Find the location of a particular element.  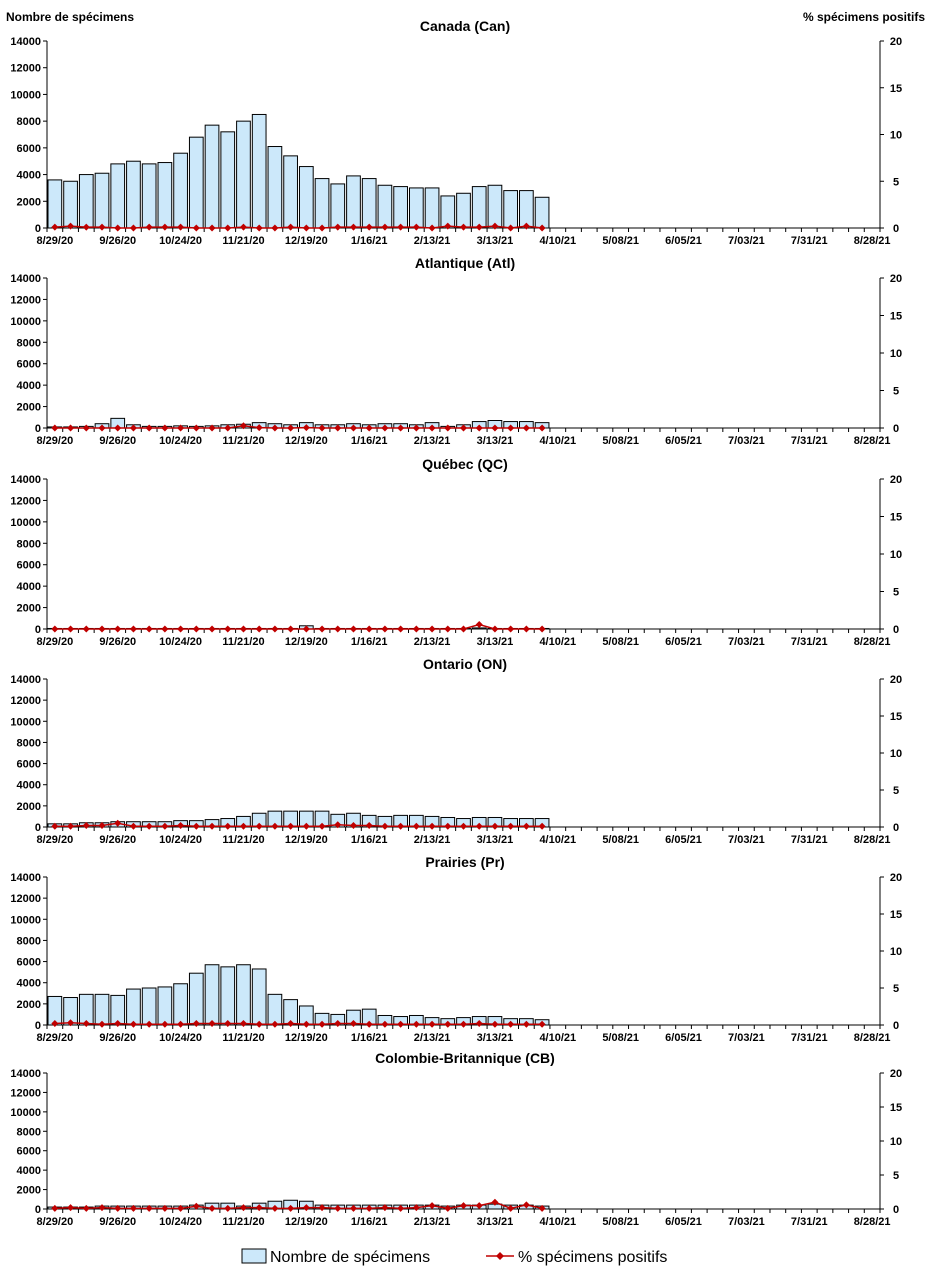

panel-title: Ontario (ON) is located at coordinates (465, 664).